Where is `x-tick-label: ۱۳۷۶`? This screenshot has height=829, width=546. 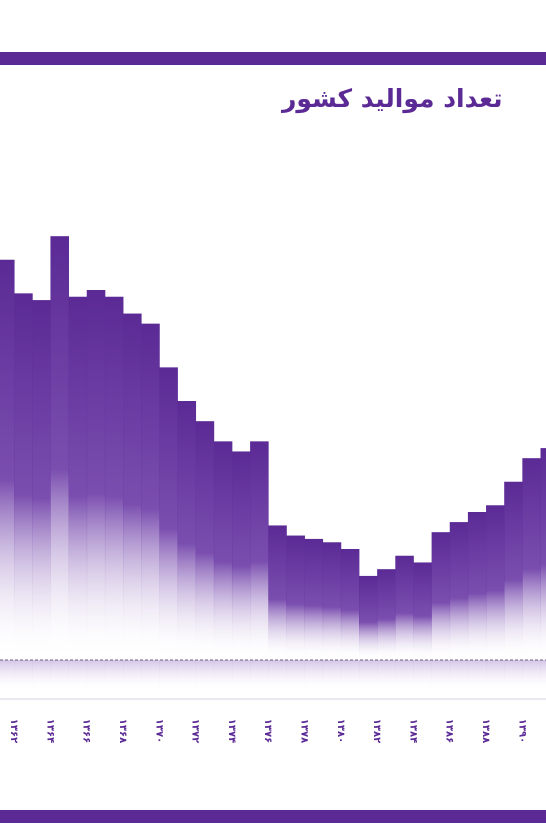
x-tick-label: ۱۳۷۶ is located at coordinates (267, 731).